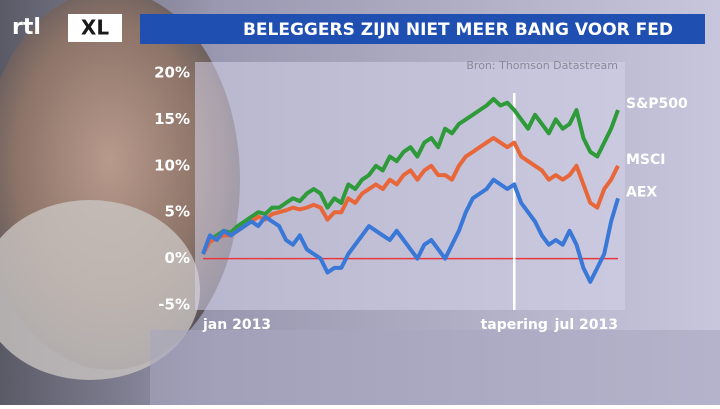 The image size is (720, 409). I want to click on logo-product: XL, so click(95, 28).